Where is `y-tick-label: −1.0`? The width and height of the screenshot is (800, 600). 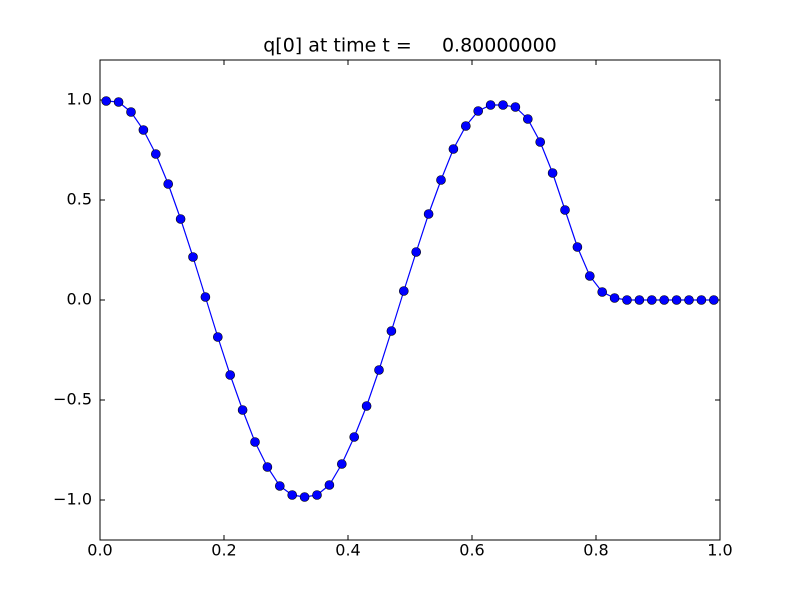
y-tick-label: −1.0 is located at coordinates (72, 499).